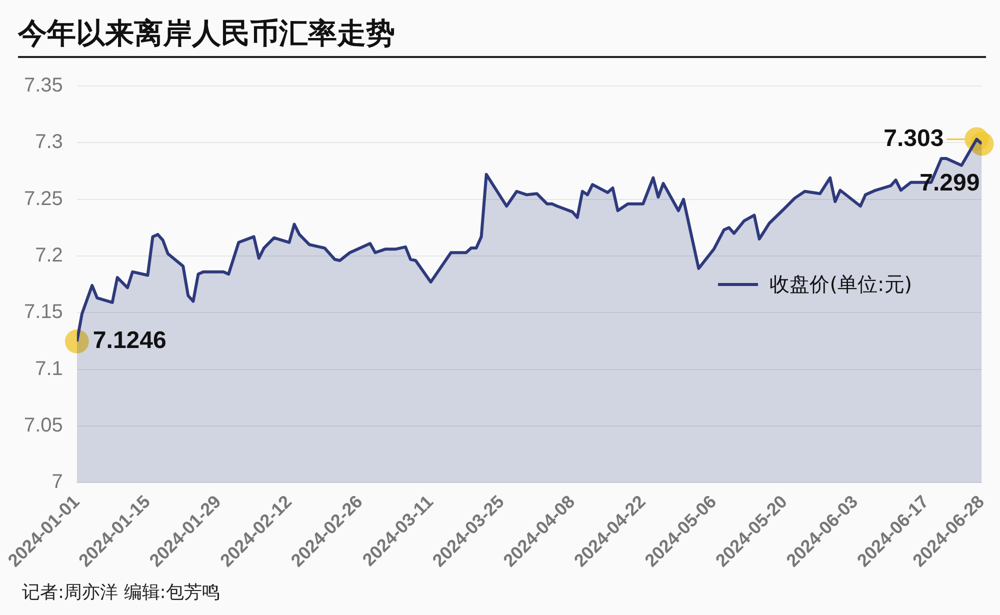 This screenshot has width=1000, height=615. I want to click on y-tick-label: 7.3, so click(49, 142).